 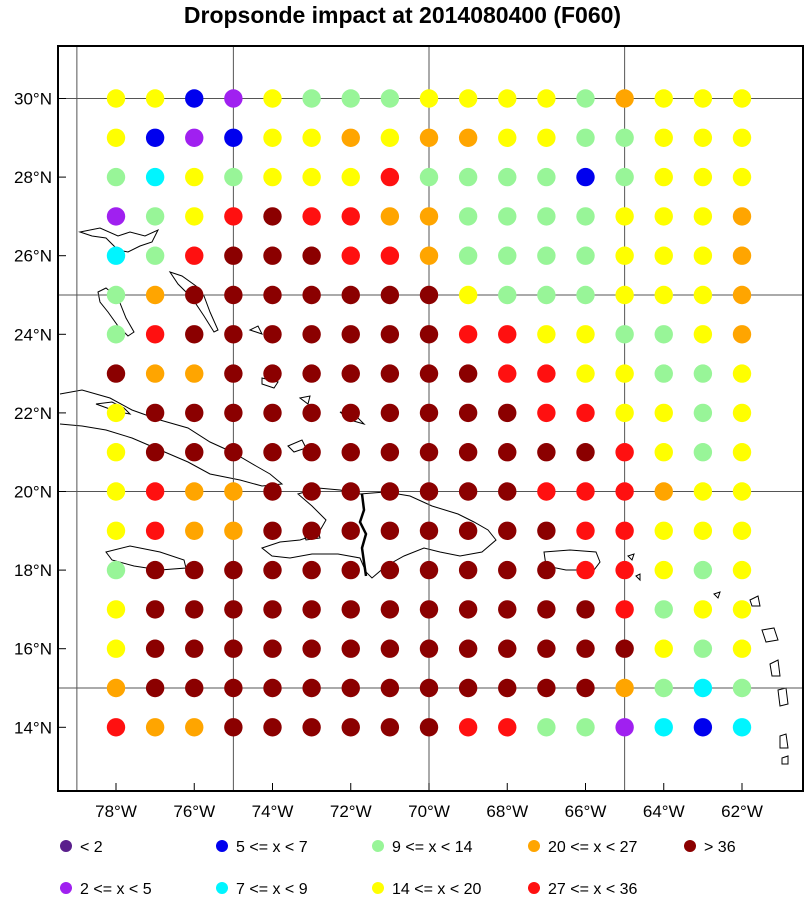 I want to click on coastline-bahamas-north, so click(x=119, y=240).